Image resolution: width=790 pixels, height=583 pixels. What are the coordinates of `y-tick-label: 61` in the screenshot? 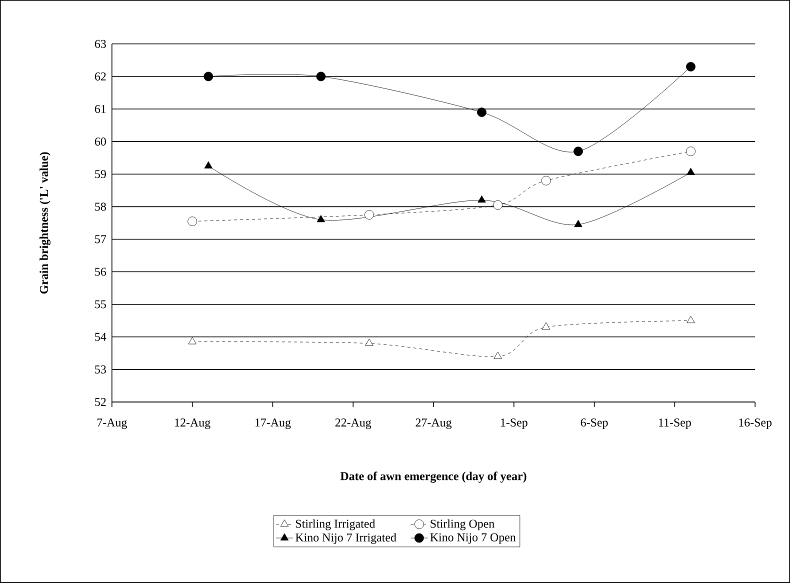 It's located at (100, 109).